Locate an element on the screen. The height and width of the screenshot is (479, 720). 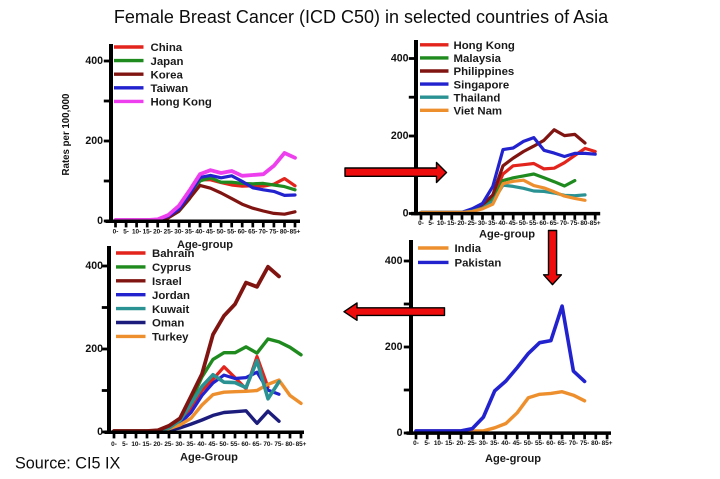
svg-text: Israel is located at coordinates (167, 282).